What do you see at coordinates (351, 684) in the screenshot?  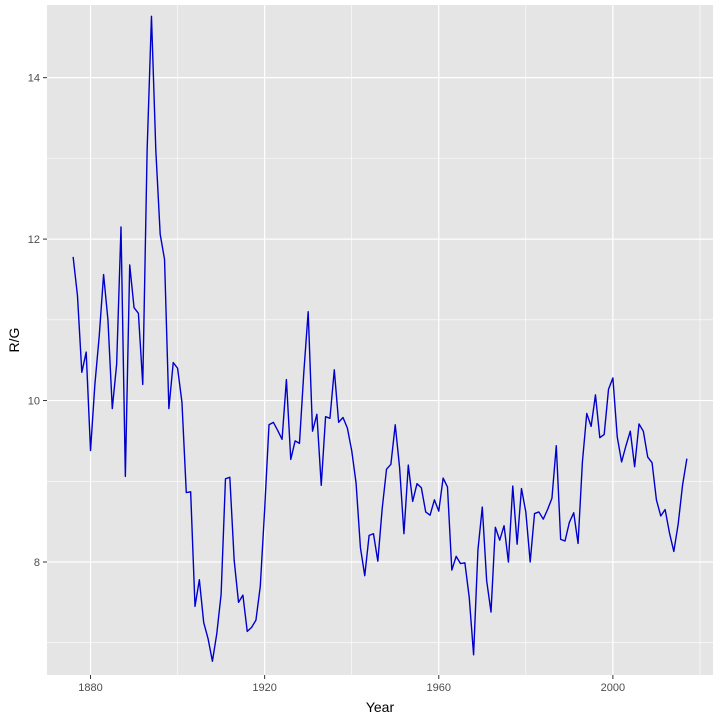 I see `x-axis: 1880 1920 1960 2000` at bounding box center [351, 684].